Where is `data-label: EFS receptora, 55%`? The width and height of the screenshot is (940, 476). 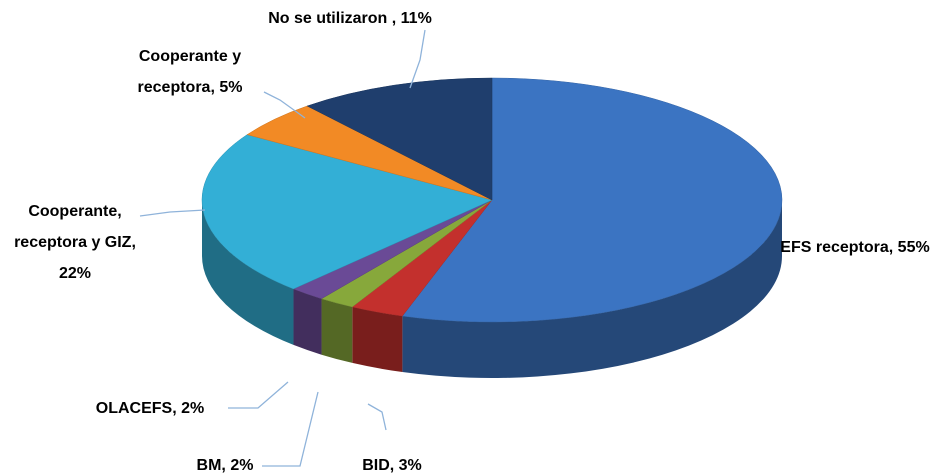
data-label: EFS receptora, 55% is located at coordinates (855, 247).